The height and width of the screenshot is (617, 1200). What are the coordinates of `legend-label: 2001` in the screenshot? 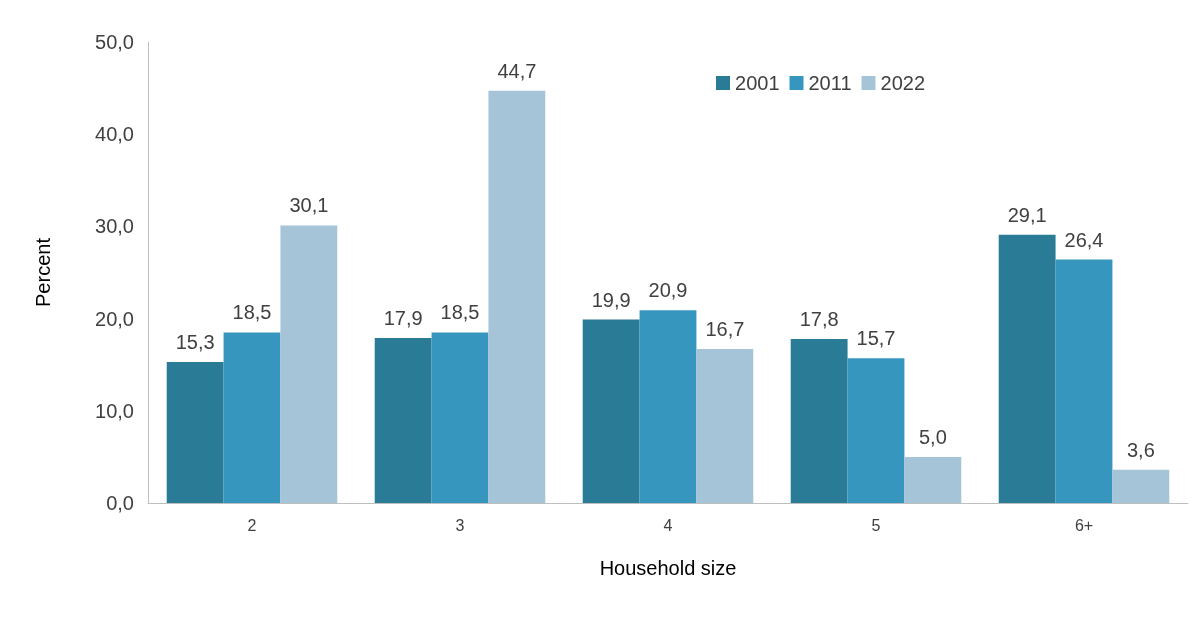 It's located at (757, 83).